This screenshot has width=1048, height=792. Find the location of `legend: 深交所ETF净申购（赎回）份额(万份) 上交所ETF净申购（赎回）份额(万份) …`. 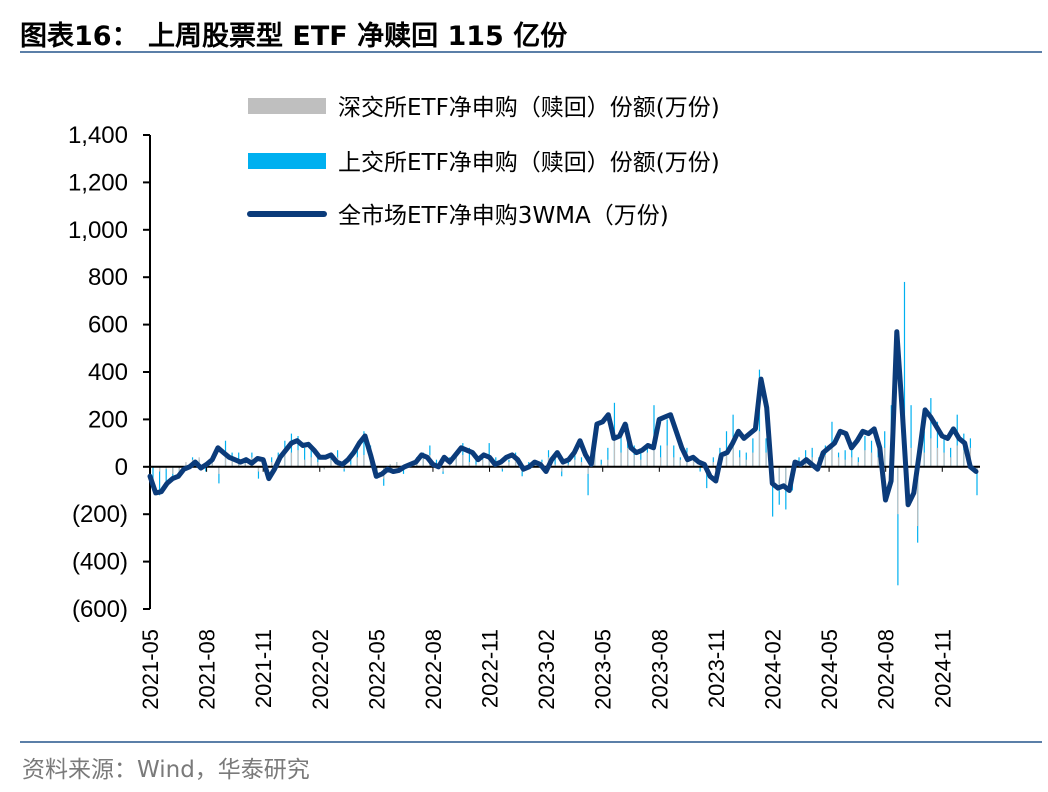

legend: 深交所ETF净申购（赎回）份额(万份) 上交所ETF净申购（赎回）份额(万份) … is located at coordinates (483, 162).